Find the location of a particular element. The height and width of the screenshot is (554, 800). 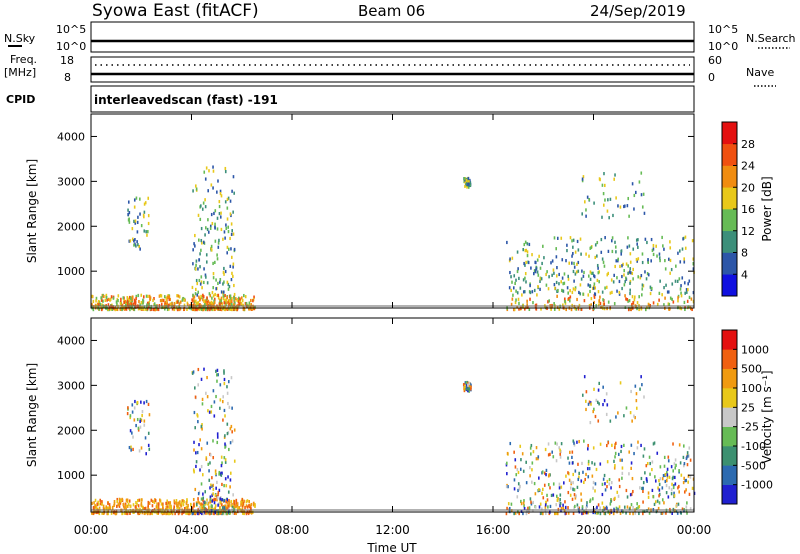

colorbar-tick-label: 8 is located at coordinates (744, 253).